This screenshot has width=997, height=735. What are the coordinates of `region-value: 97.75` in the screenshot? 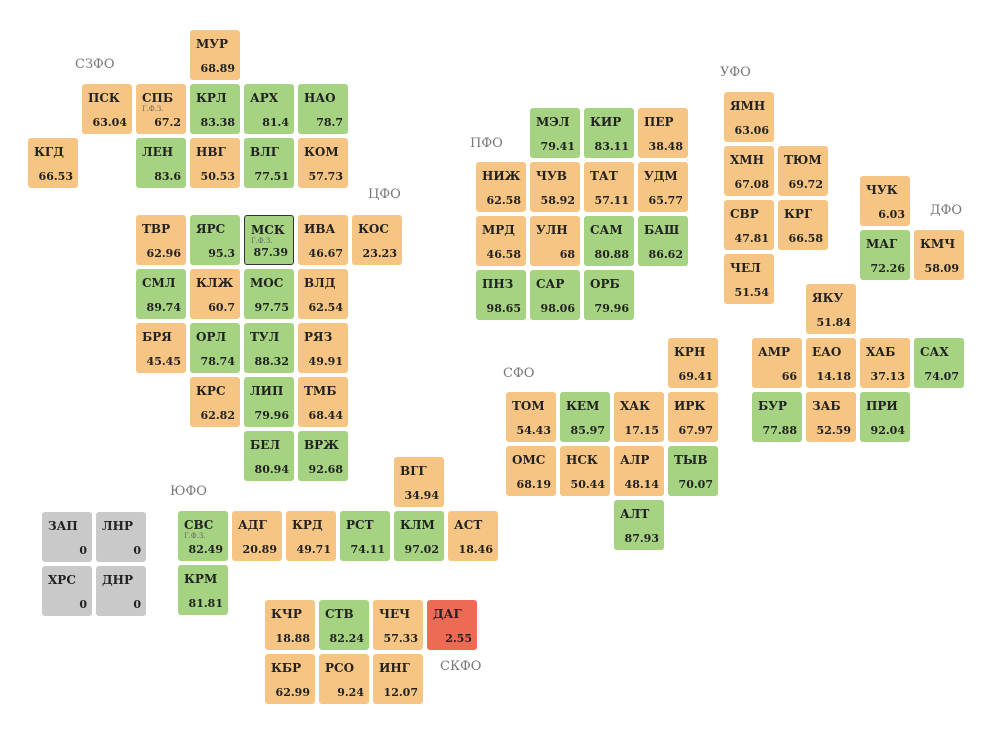 It's located at (271, 307).